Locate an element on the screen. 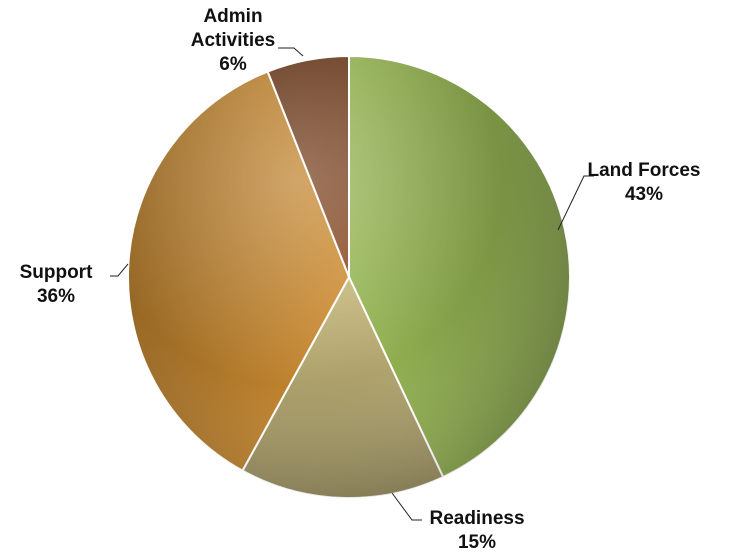  leader-line-admin-activities is located at coordinates (291, 52).